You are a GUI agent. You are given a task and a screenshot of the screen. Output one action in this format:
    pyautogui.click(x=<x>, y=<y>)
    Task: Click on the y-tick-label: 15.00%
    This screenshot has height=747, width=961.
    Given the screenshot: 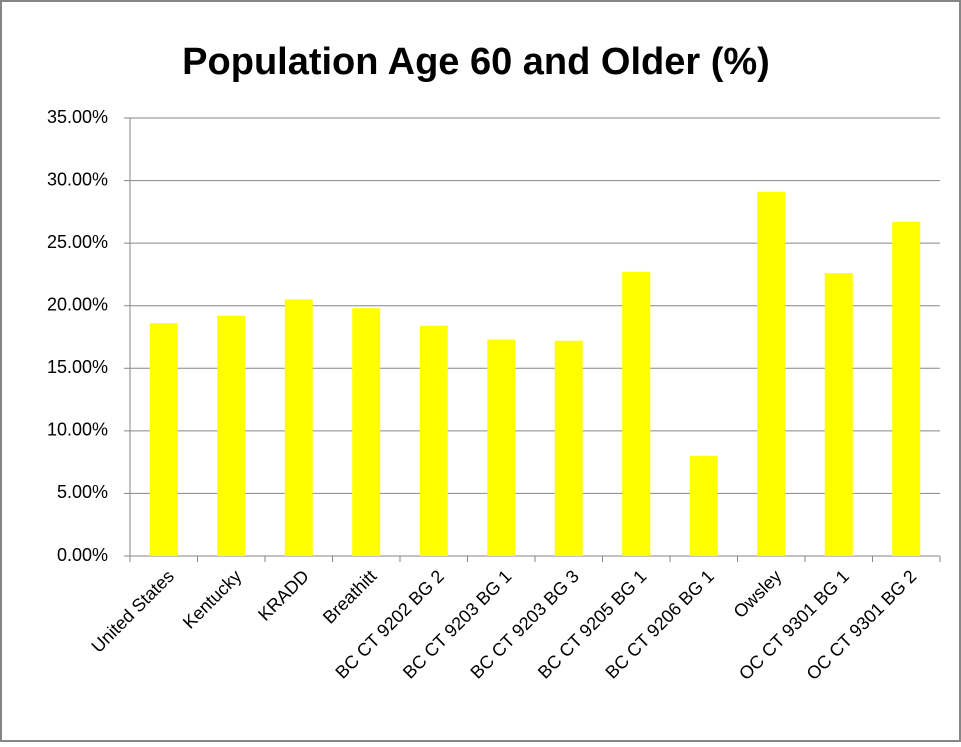 What is the action you would take?
    pyautogui.click(x=77, y=367)
    